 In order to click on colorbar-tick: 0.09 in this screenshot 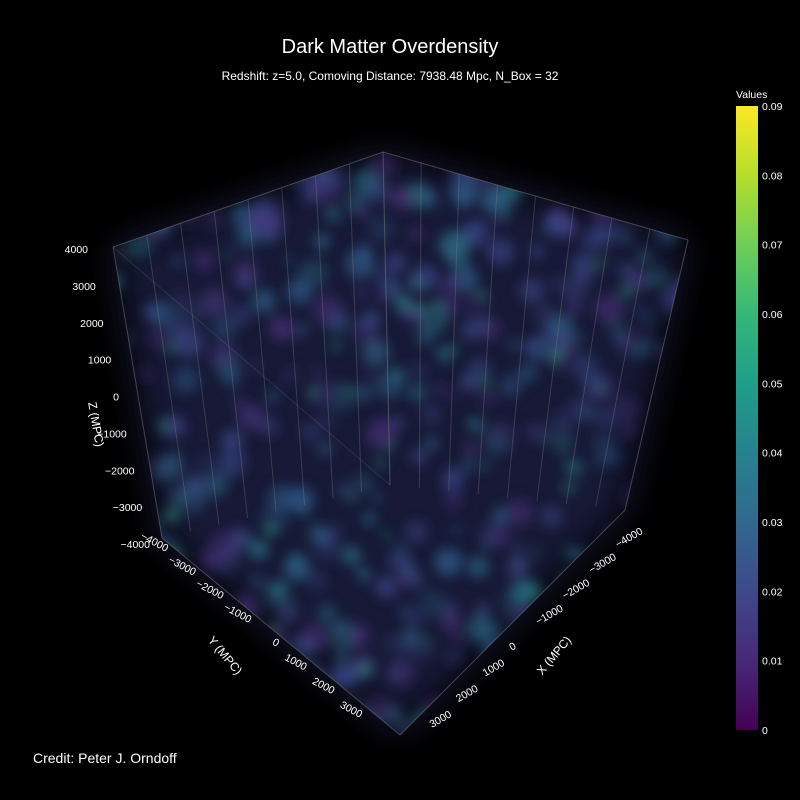, I will do `click(772, 107)`.